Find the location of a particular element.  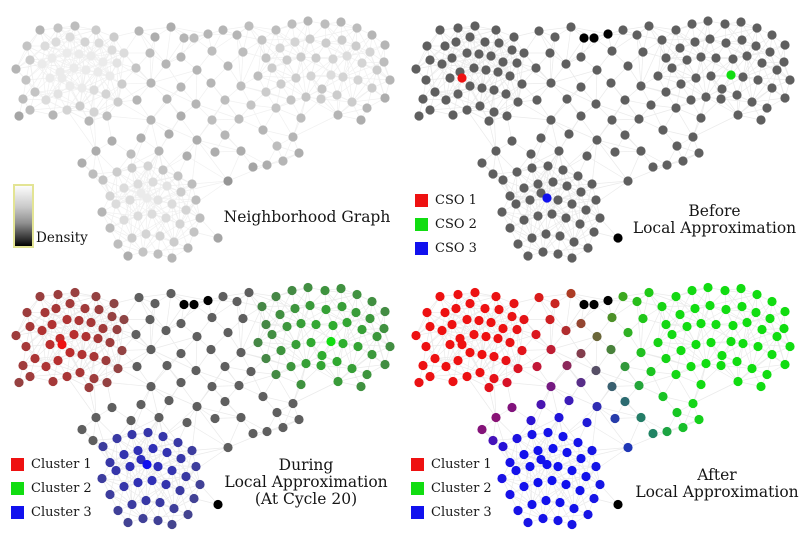

legend-swatch-cso3 is located at coordinates (421, 248).